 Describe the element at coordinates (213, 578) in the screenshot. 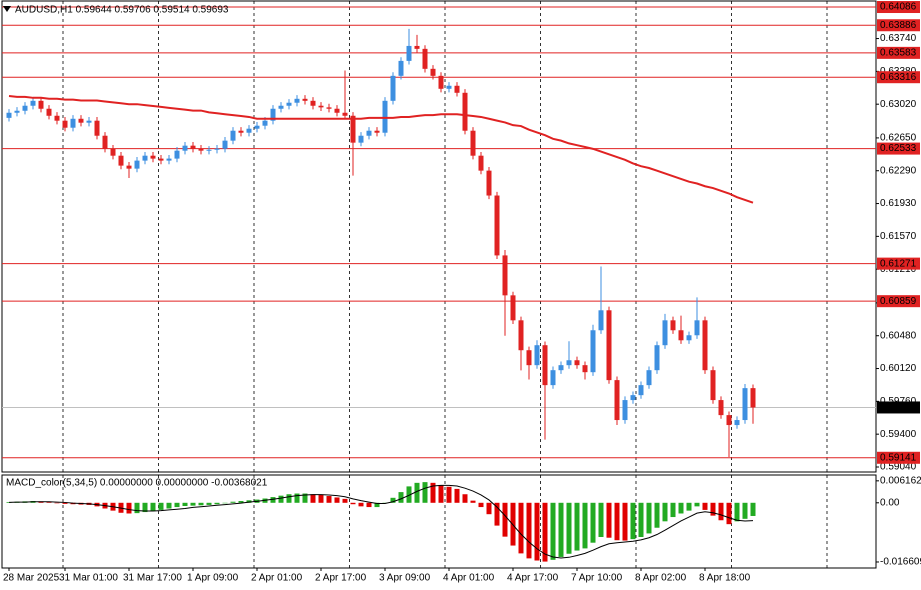

I see `x-tick-label: 1 Apr 09:00` at that location.